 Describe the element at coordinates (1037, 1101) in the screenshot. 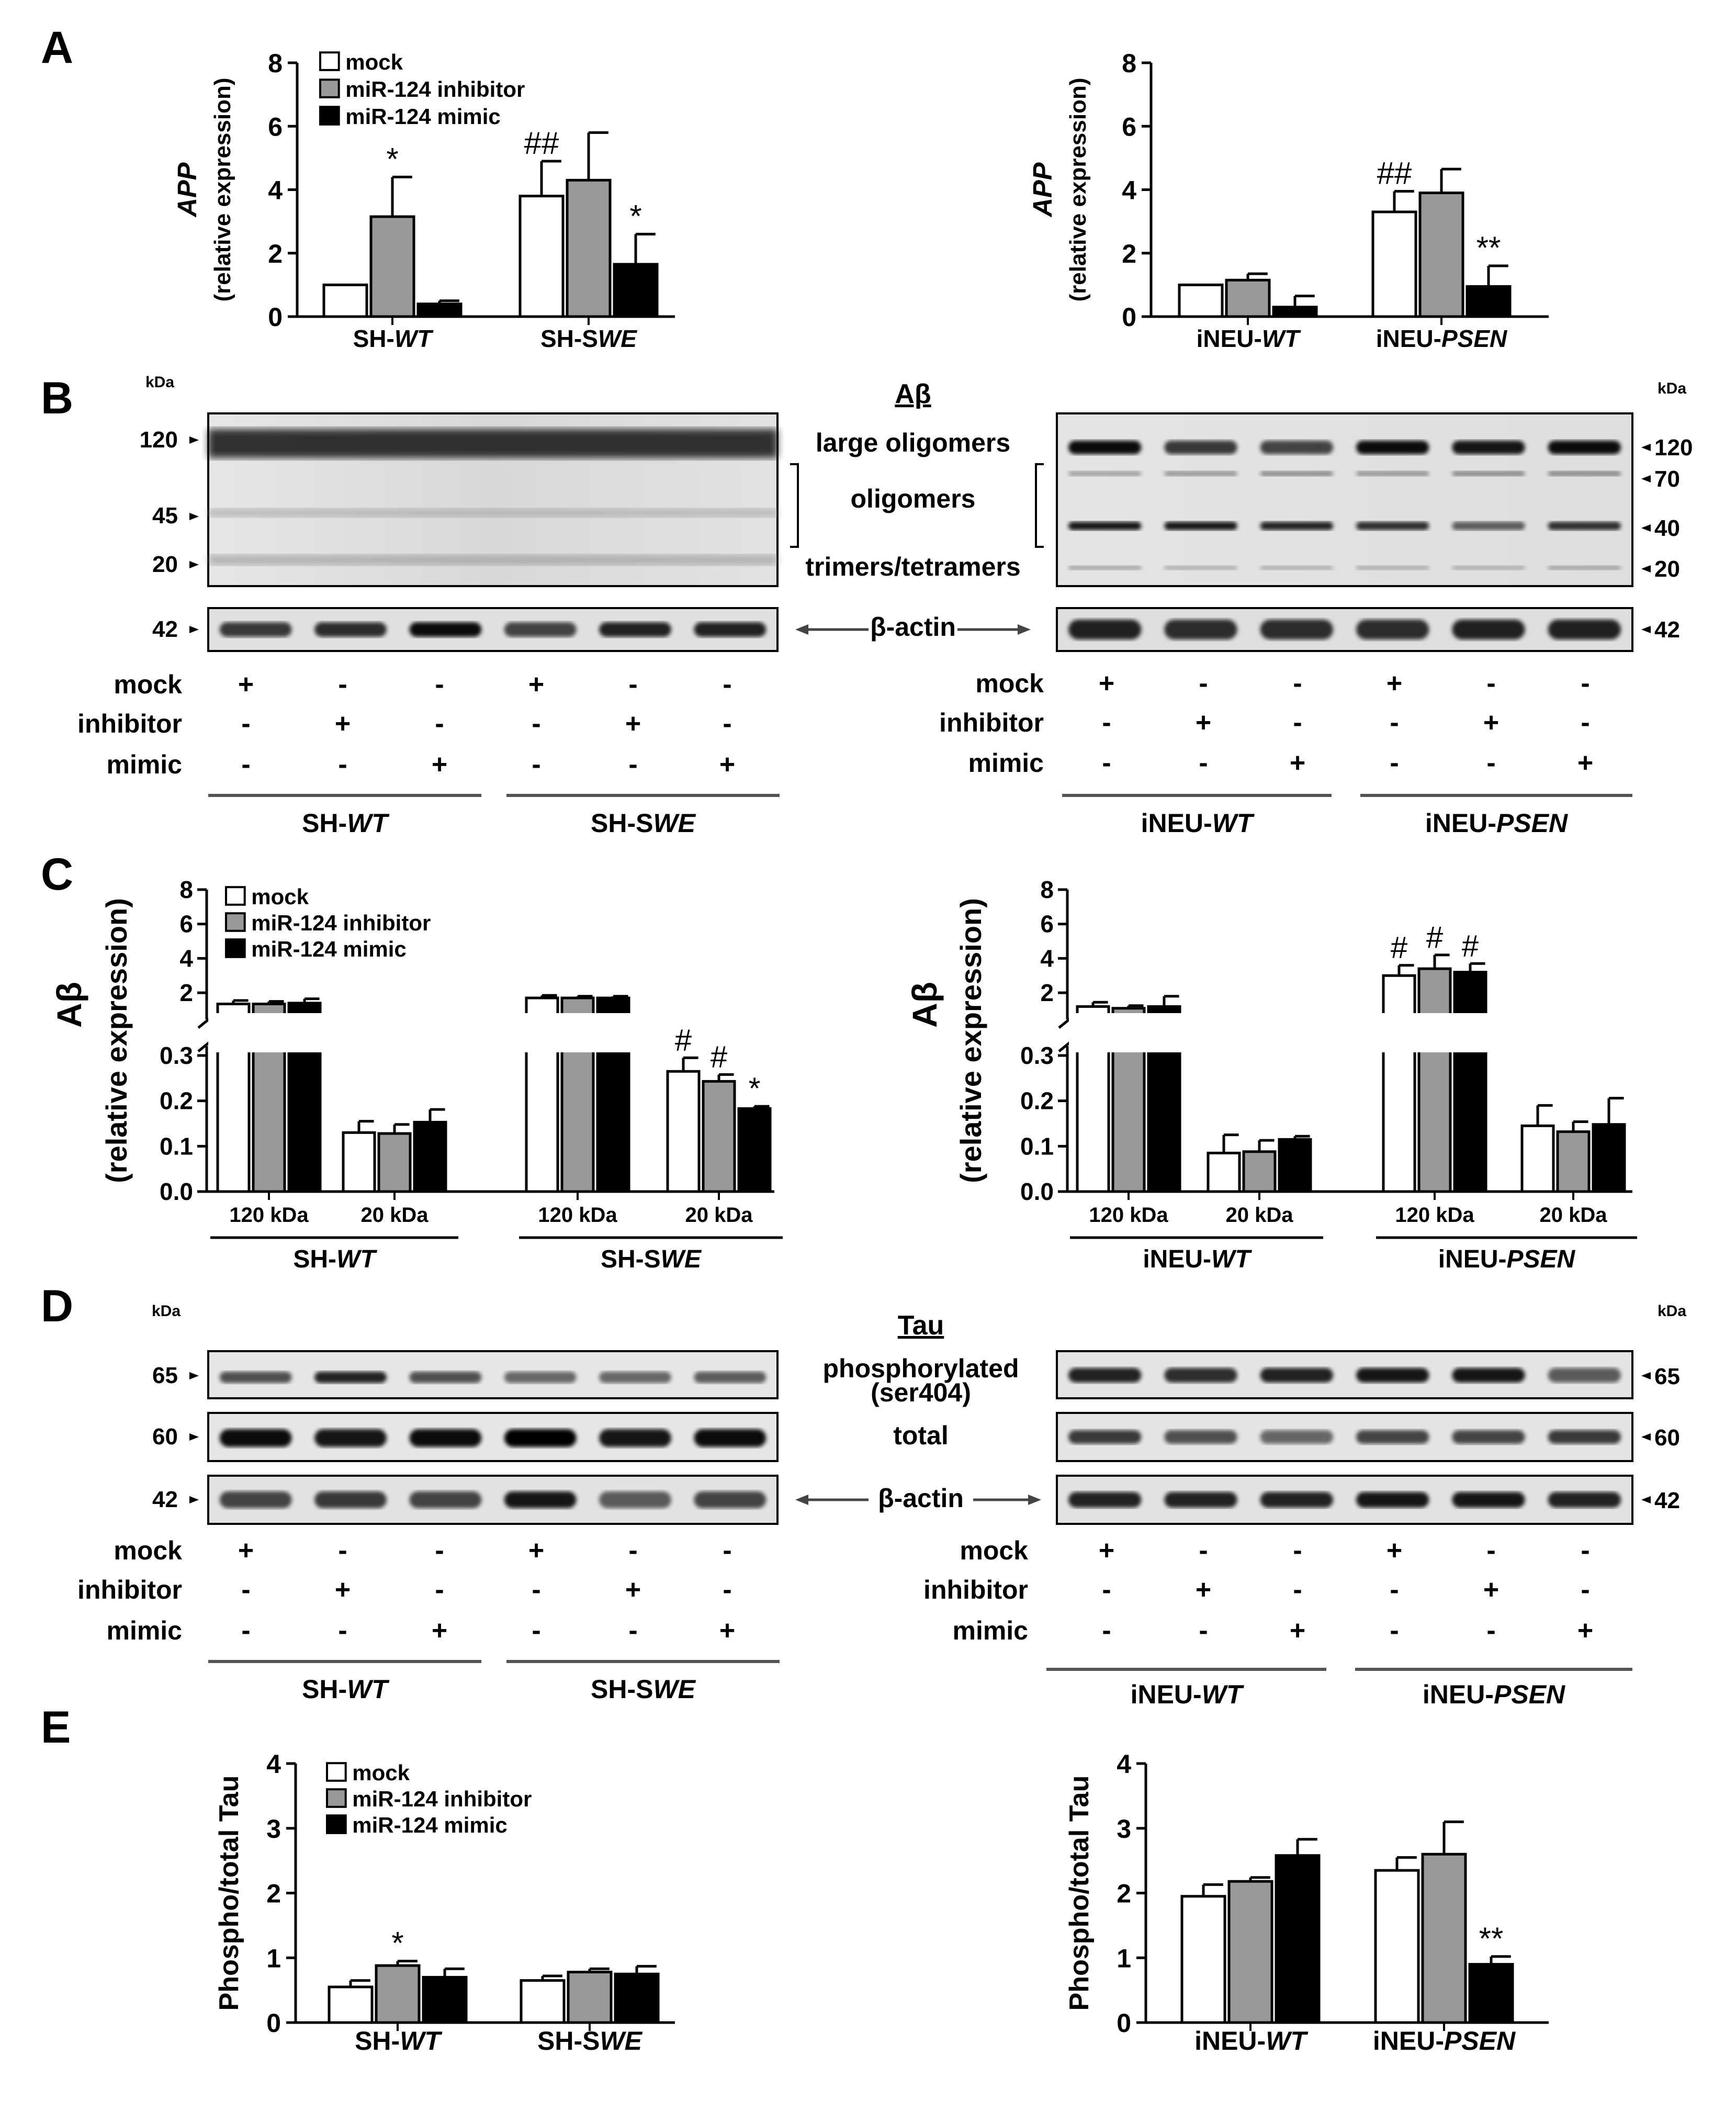

I see `chart-c-right-ytick-low-2: 0.2` at that location.